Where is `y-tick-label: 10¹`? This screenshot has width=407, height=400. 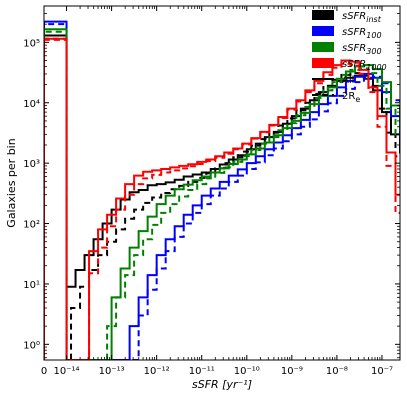
y-tick-label: 10¹ is located at coordinates (31, 285).